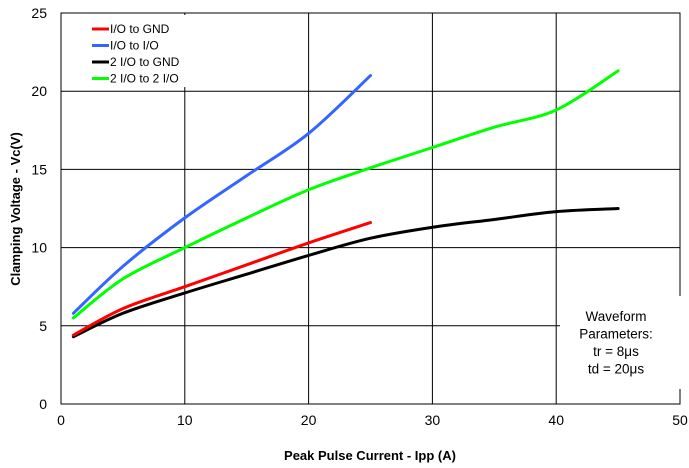 The image size is (689, 468). I want to click on legend-label: 2 I/O to GND, so click(145, 62).